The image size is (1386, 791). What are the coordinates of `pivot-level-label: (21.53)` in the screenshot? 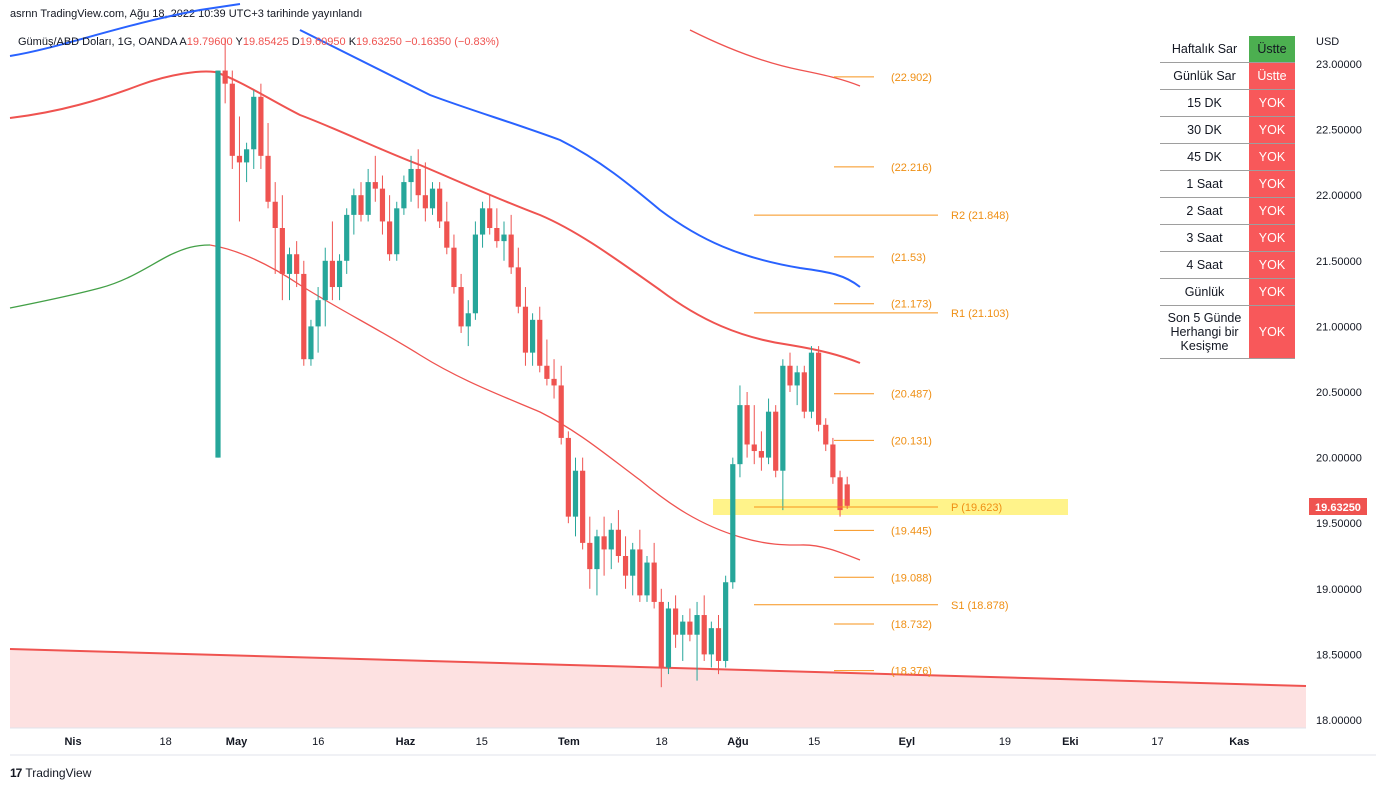 It's located at (908, 258).